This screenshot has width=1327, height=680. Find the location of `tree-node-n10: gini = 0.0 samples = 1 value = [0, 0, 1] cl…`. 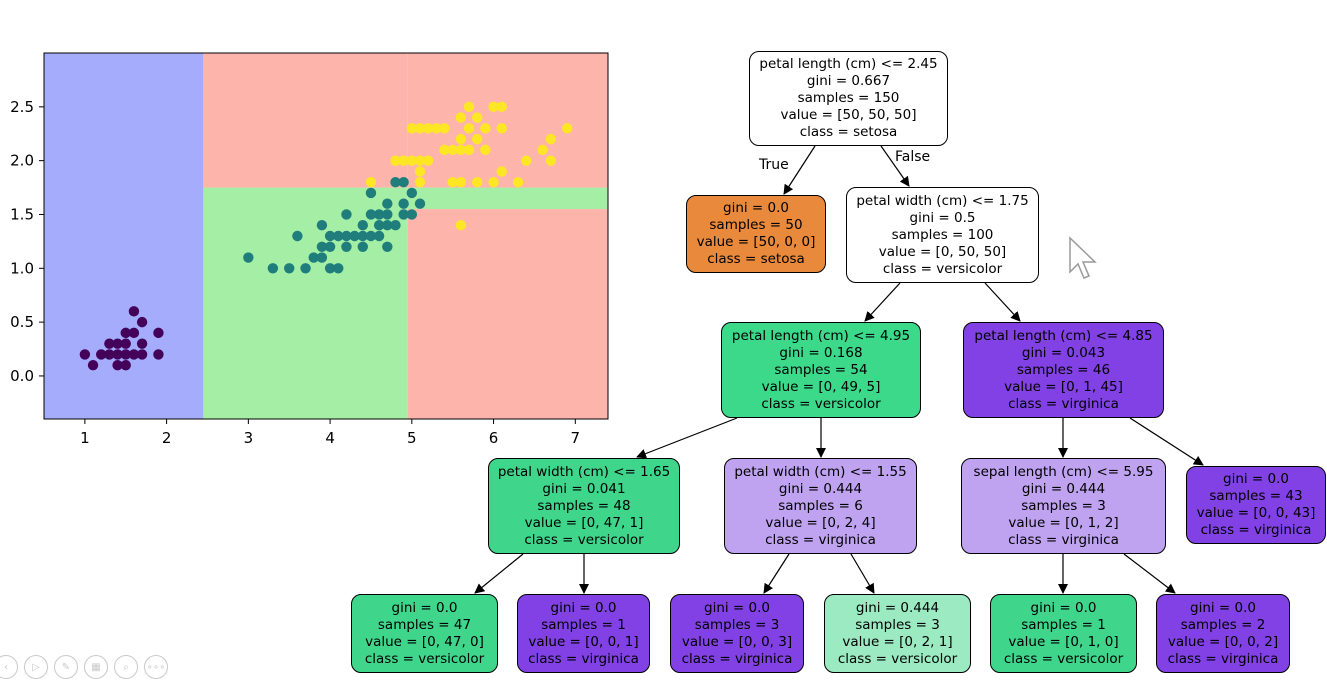

tree-node-n10: gini = 0.0 samples = 1 value = [0, 0, 1] cl… is located at coordinates (583, 633).